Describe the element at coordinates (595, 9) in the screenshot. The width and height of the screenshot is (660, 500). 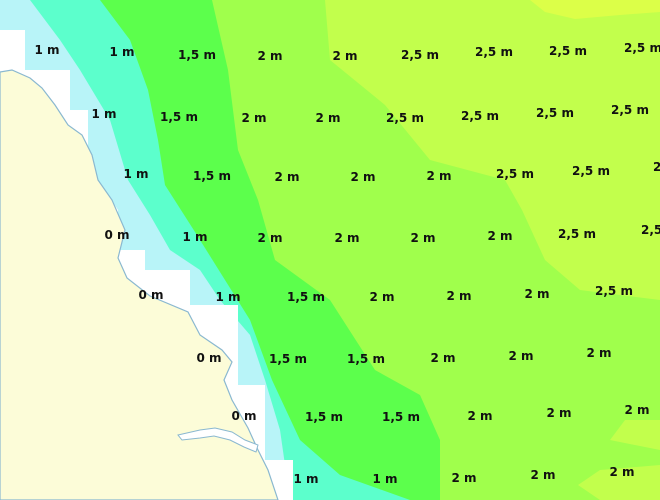
I see `zone-3m` at that location.